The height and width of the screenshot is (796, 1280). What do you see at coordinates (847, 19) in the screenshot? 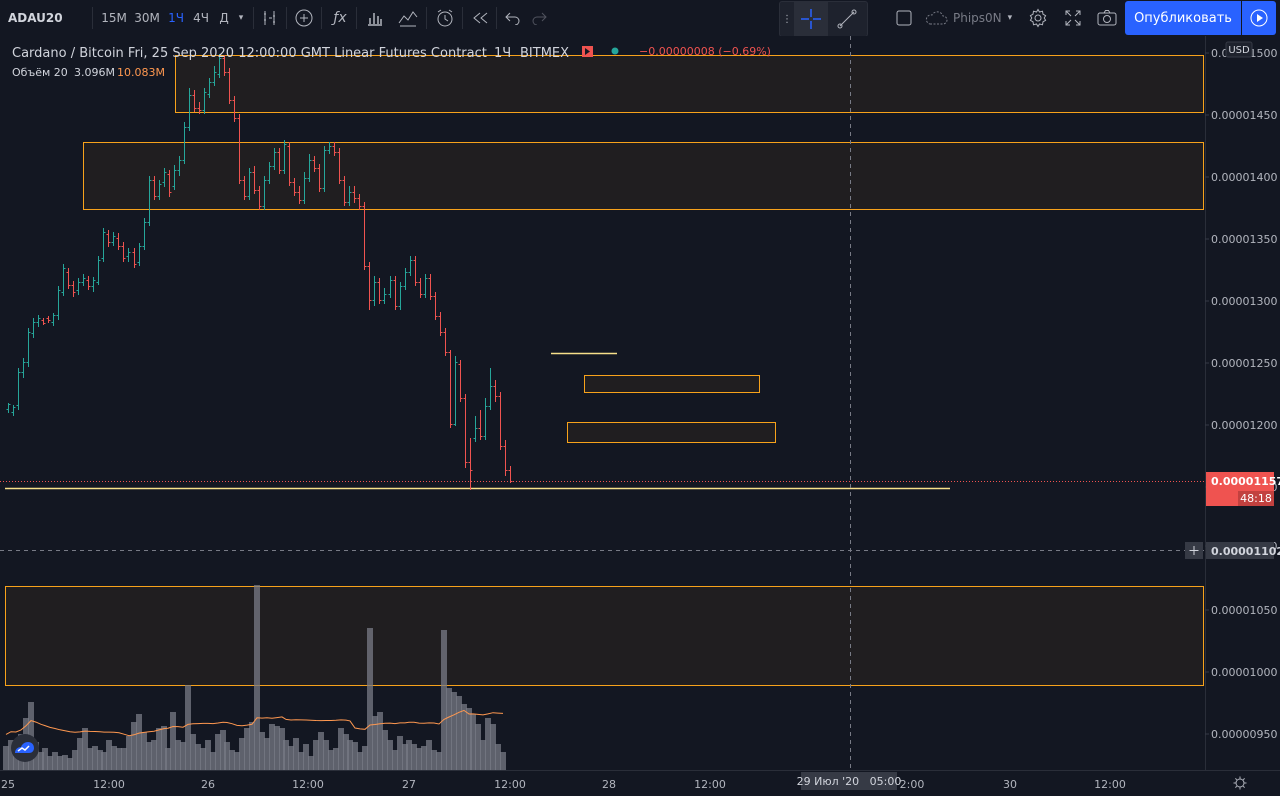
I see `trendline-tool-button` at bounding box center [847, 19].